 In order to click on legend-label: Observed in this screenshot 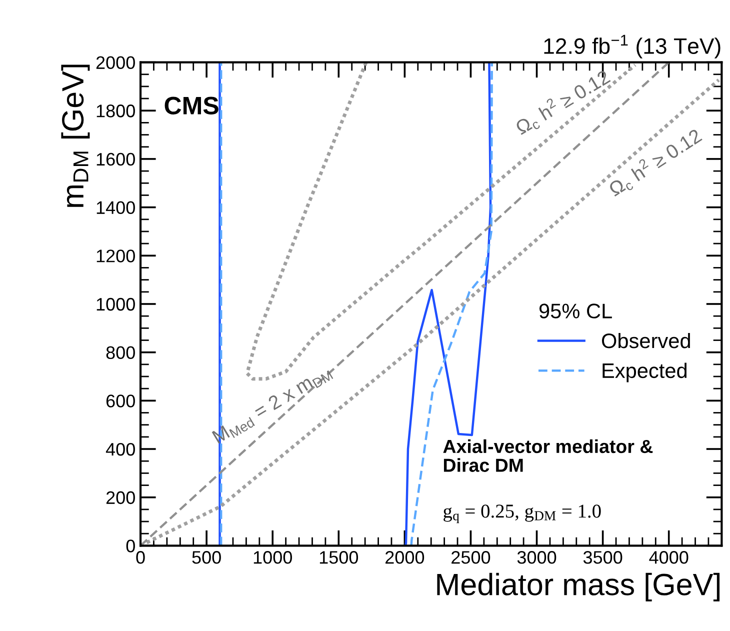, I will do `click(646, 340)`.